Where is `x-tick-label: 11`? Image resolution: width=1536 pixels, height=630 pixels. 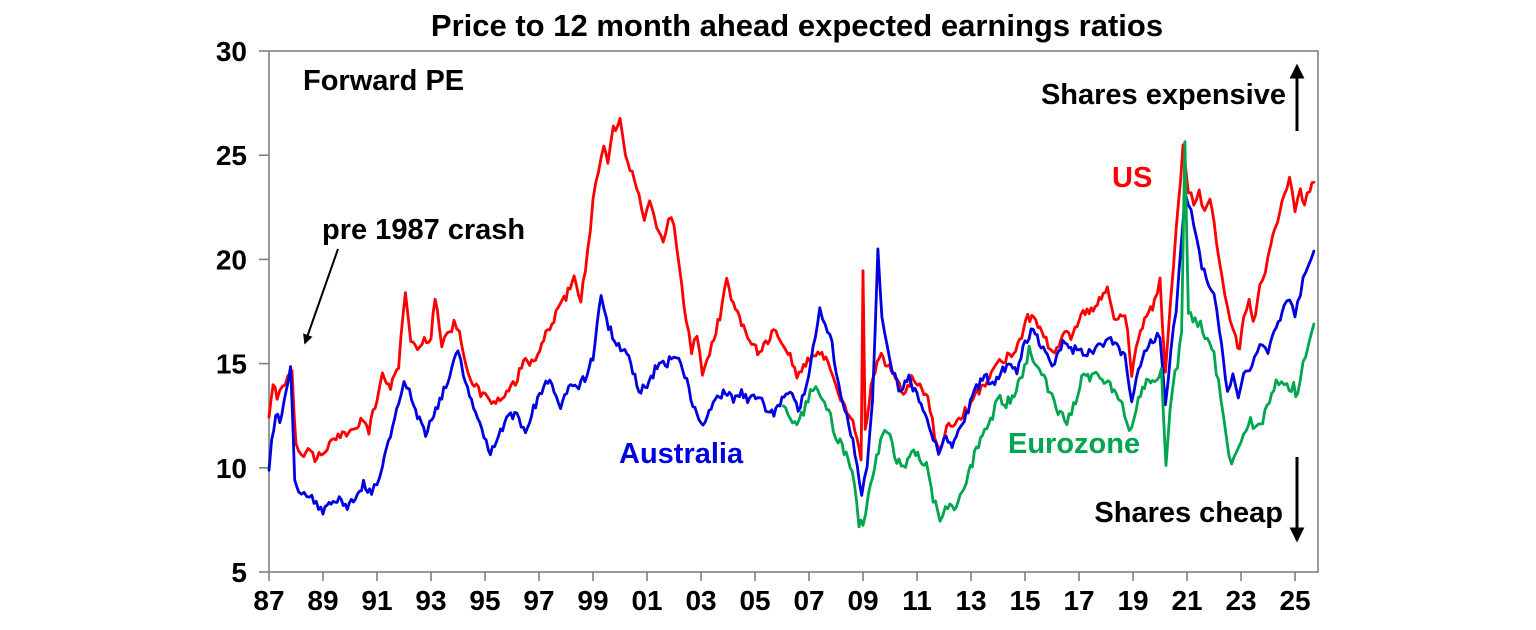 x-tick-label: 11 is located at coordinates (917, 600).